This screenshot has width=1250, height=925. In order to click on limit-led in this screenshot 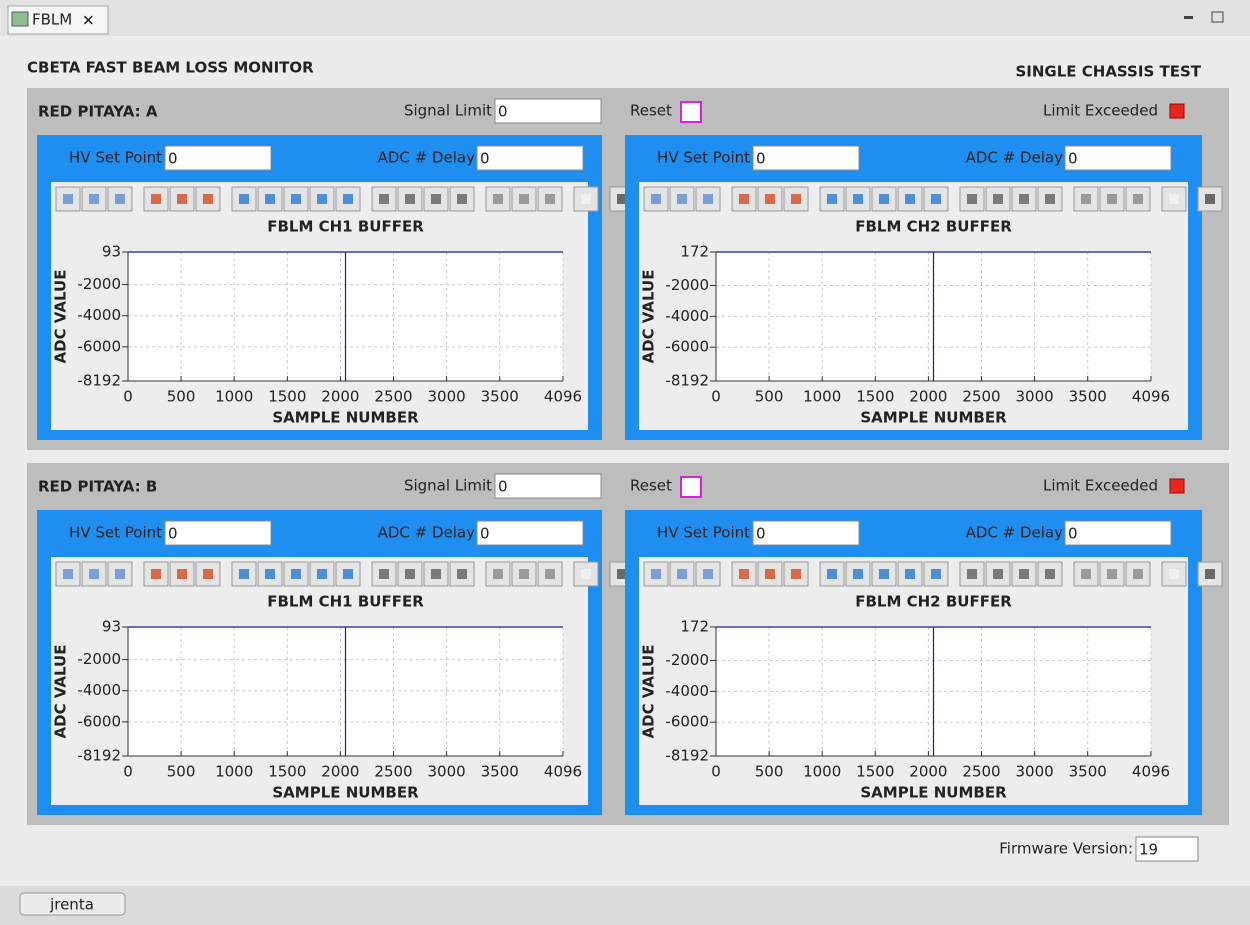, I will do `click(1177, 111)`.